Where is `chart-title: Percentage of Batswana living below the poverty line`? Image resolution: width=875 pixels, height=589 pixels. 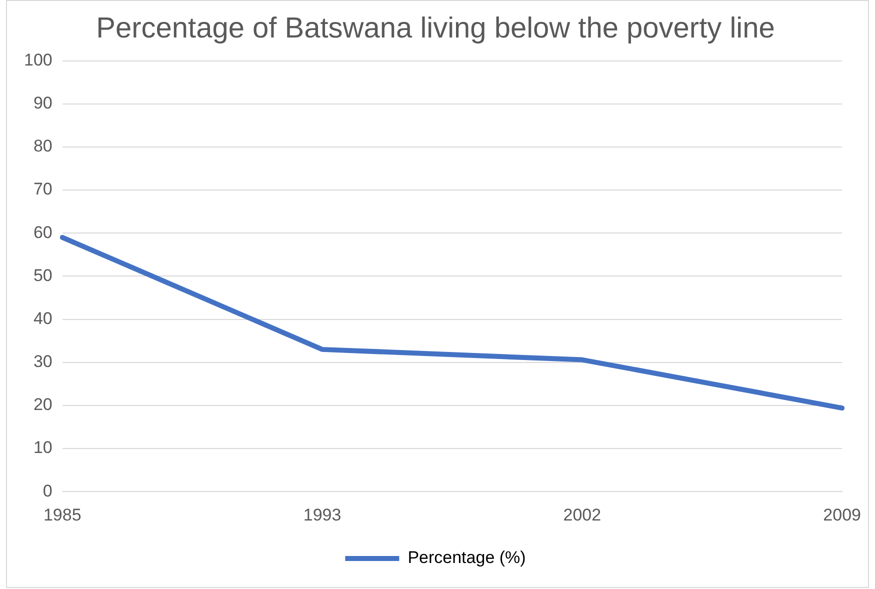
chart-title: Percentage of Batswana living below the poverty line is located at coordinates (435, 28).